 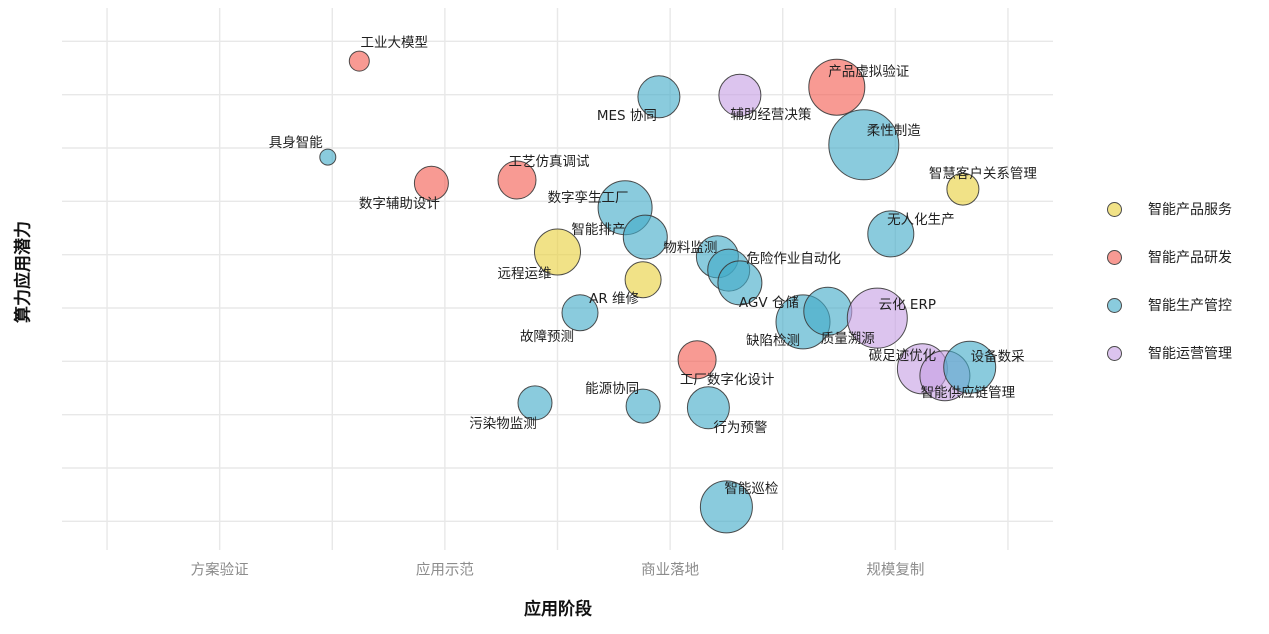 I want to click on bubble-label: 物料监测, so click(x=690, y=247).